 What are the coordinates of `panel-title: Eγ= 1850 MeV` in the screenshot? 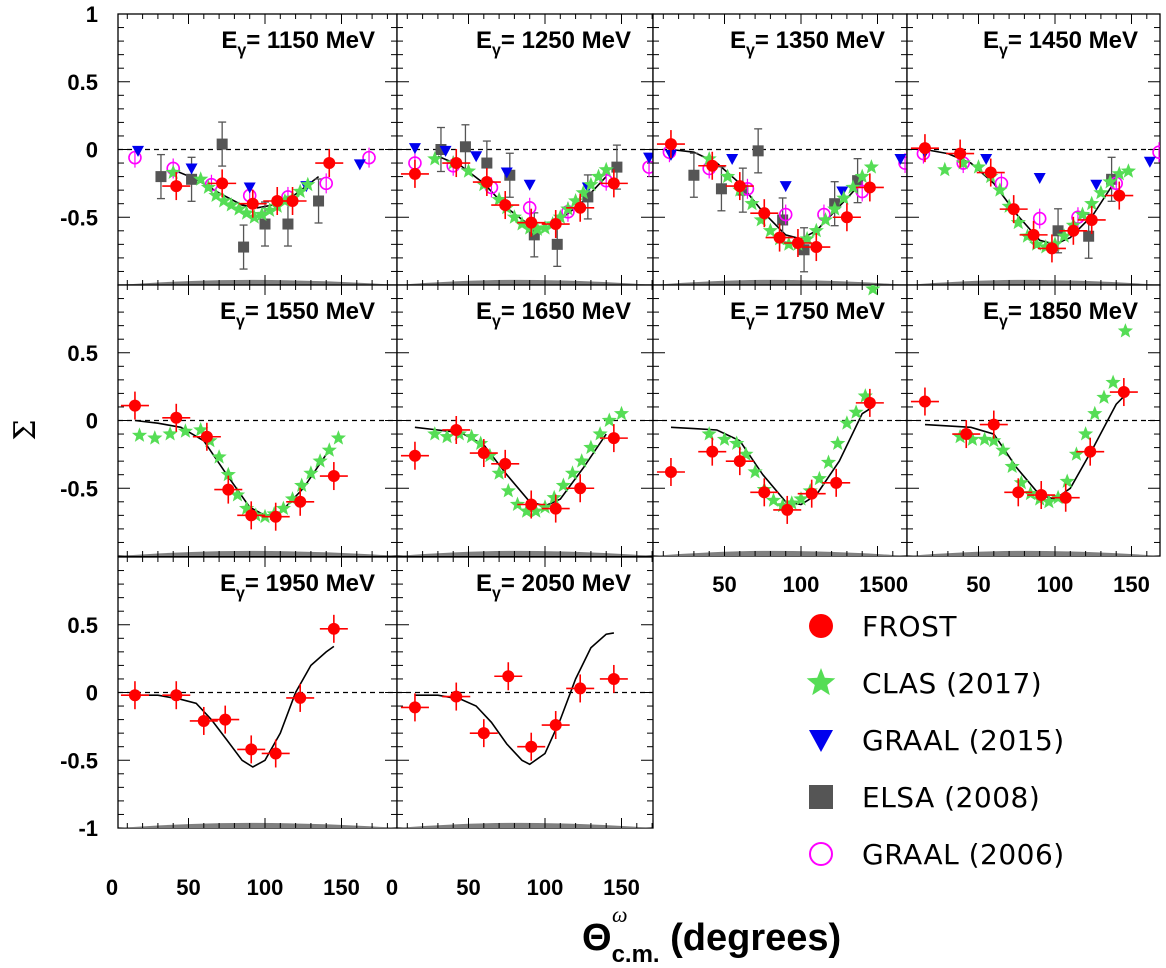 It's located at (1060, 314).